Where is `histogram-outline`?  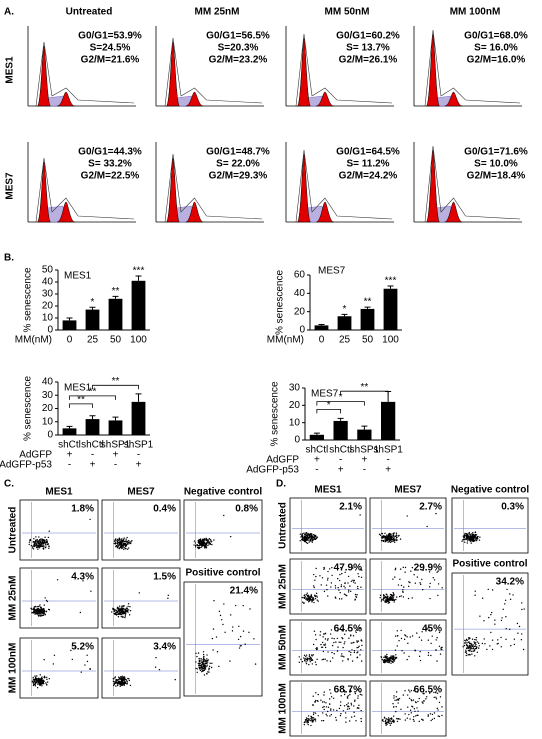 histogram-outline is located at coordinates (85, 74).